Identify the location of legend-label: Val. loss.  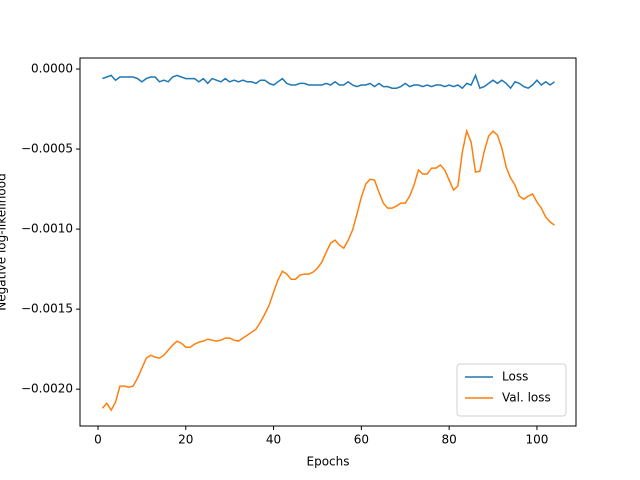
(526, 398).